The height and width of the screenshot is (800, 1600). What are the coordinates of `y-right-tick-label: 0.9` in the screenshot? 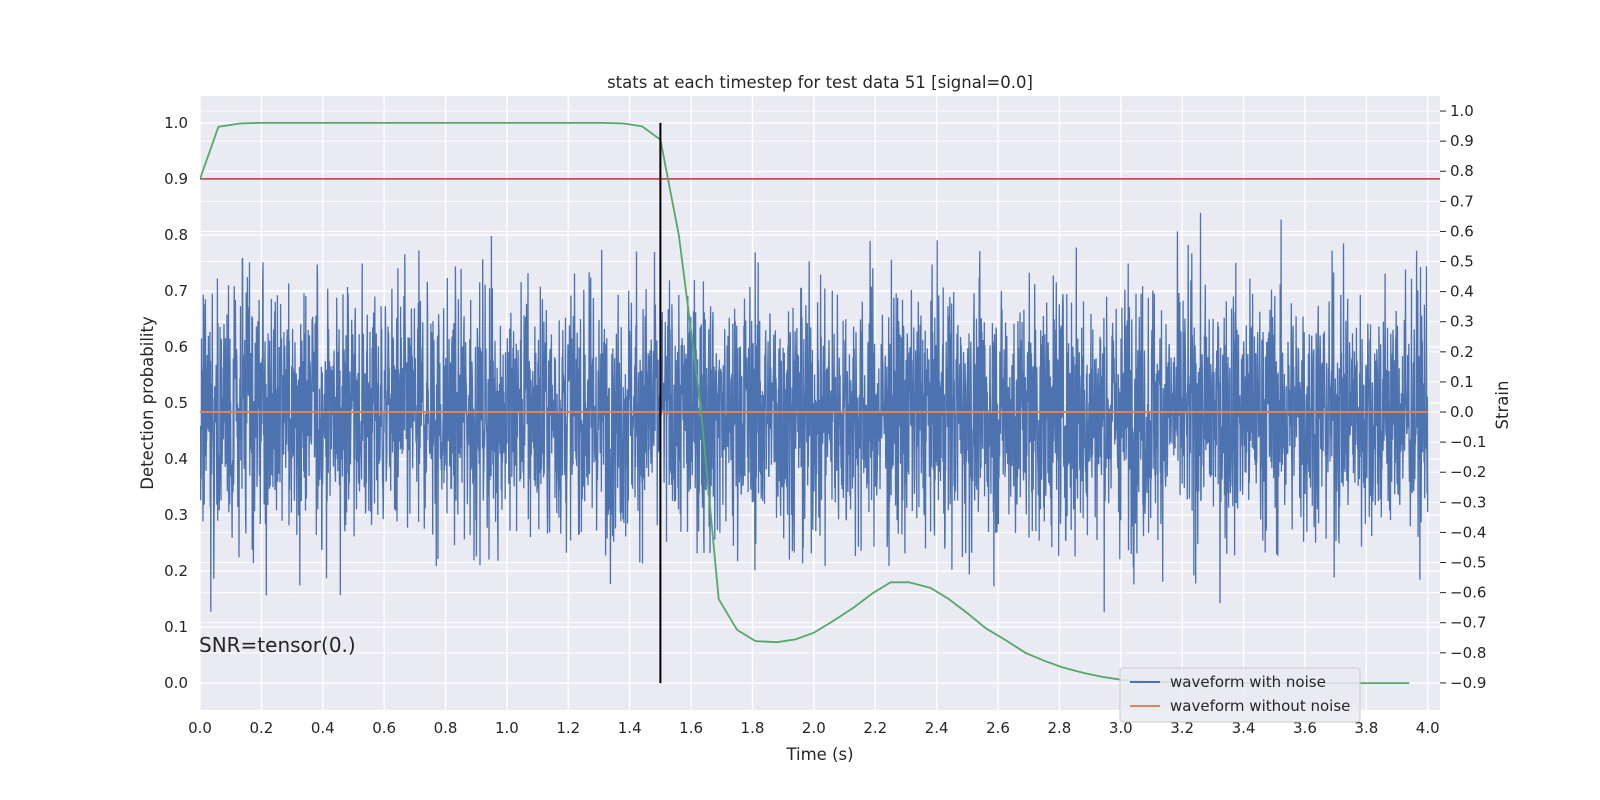 It's located at (1462, 141).